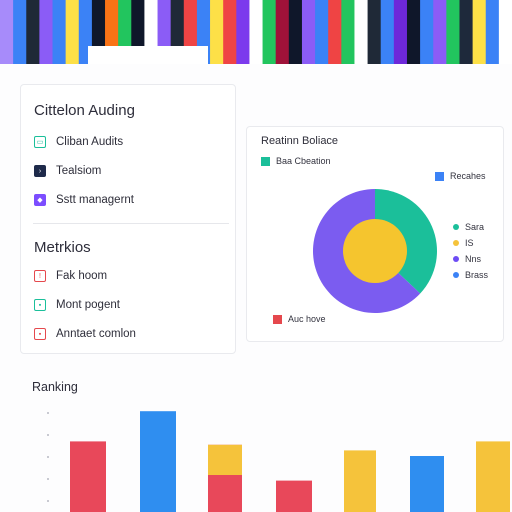 This screenshot has height=512, width=512. Describe the element at coordinates (95, 200) in the screenshot. I see `sidebar-item-label: Sstt managernt` at that location.